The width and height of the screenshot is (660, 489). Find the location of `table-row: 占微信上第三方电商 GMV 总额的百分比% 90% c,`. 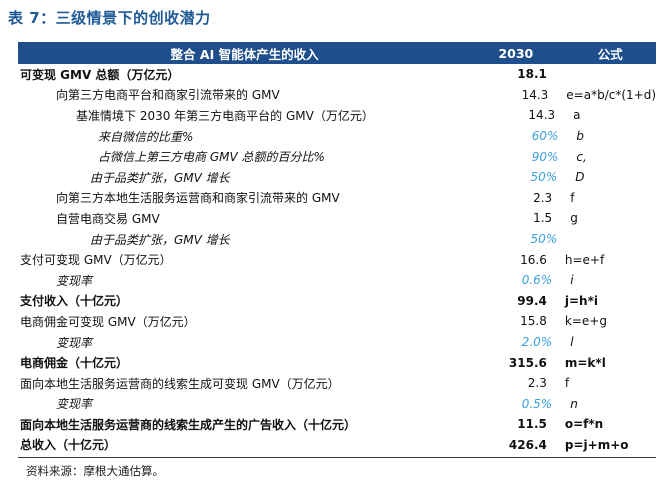

table-row: 占微信上第三方电商 GMV 总额的百分比% 90% c, is located at coordinates (337, 156).